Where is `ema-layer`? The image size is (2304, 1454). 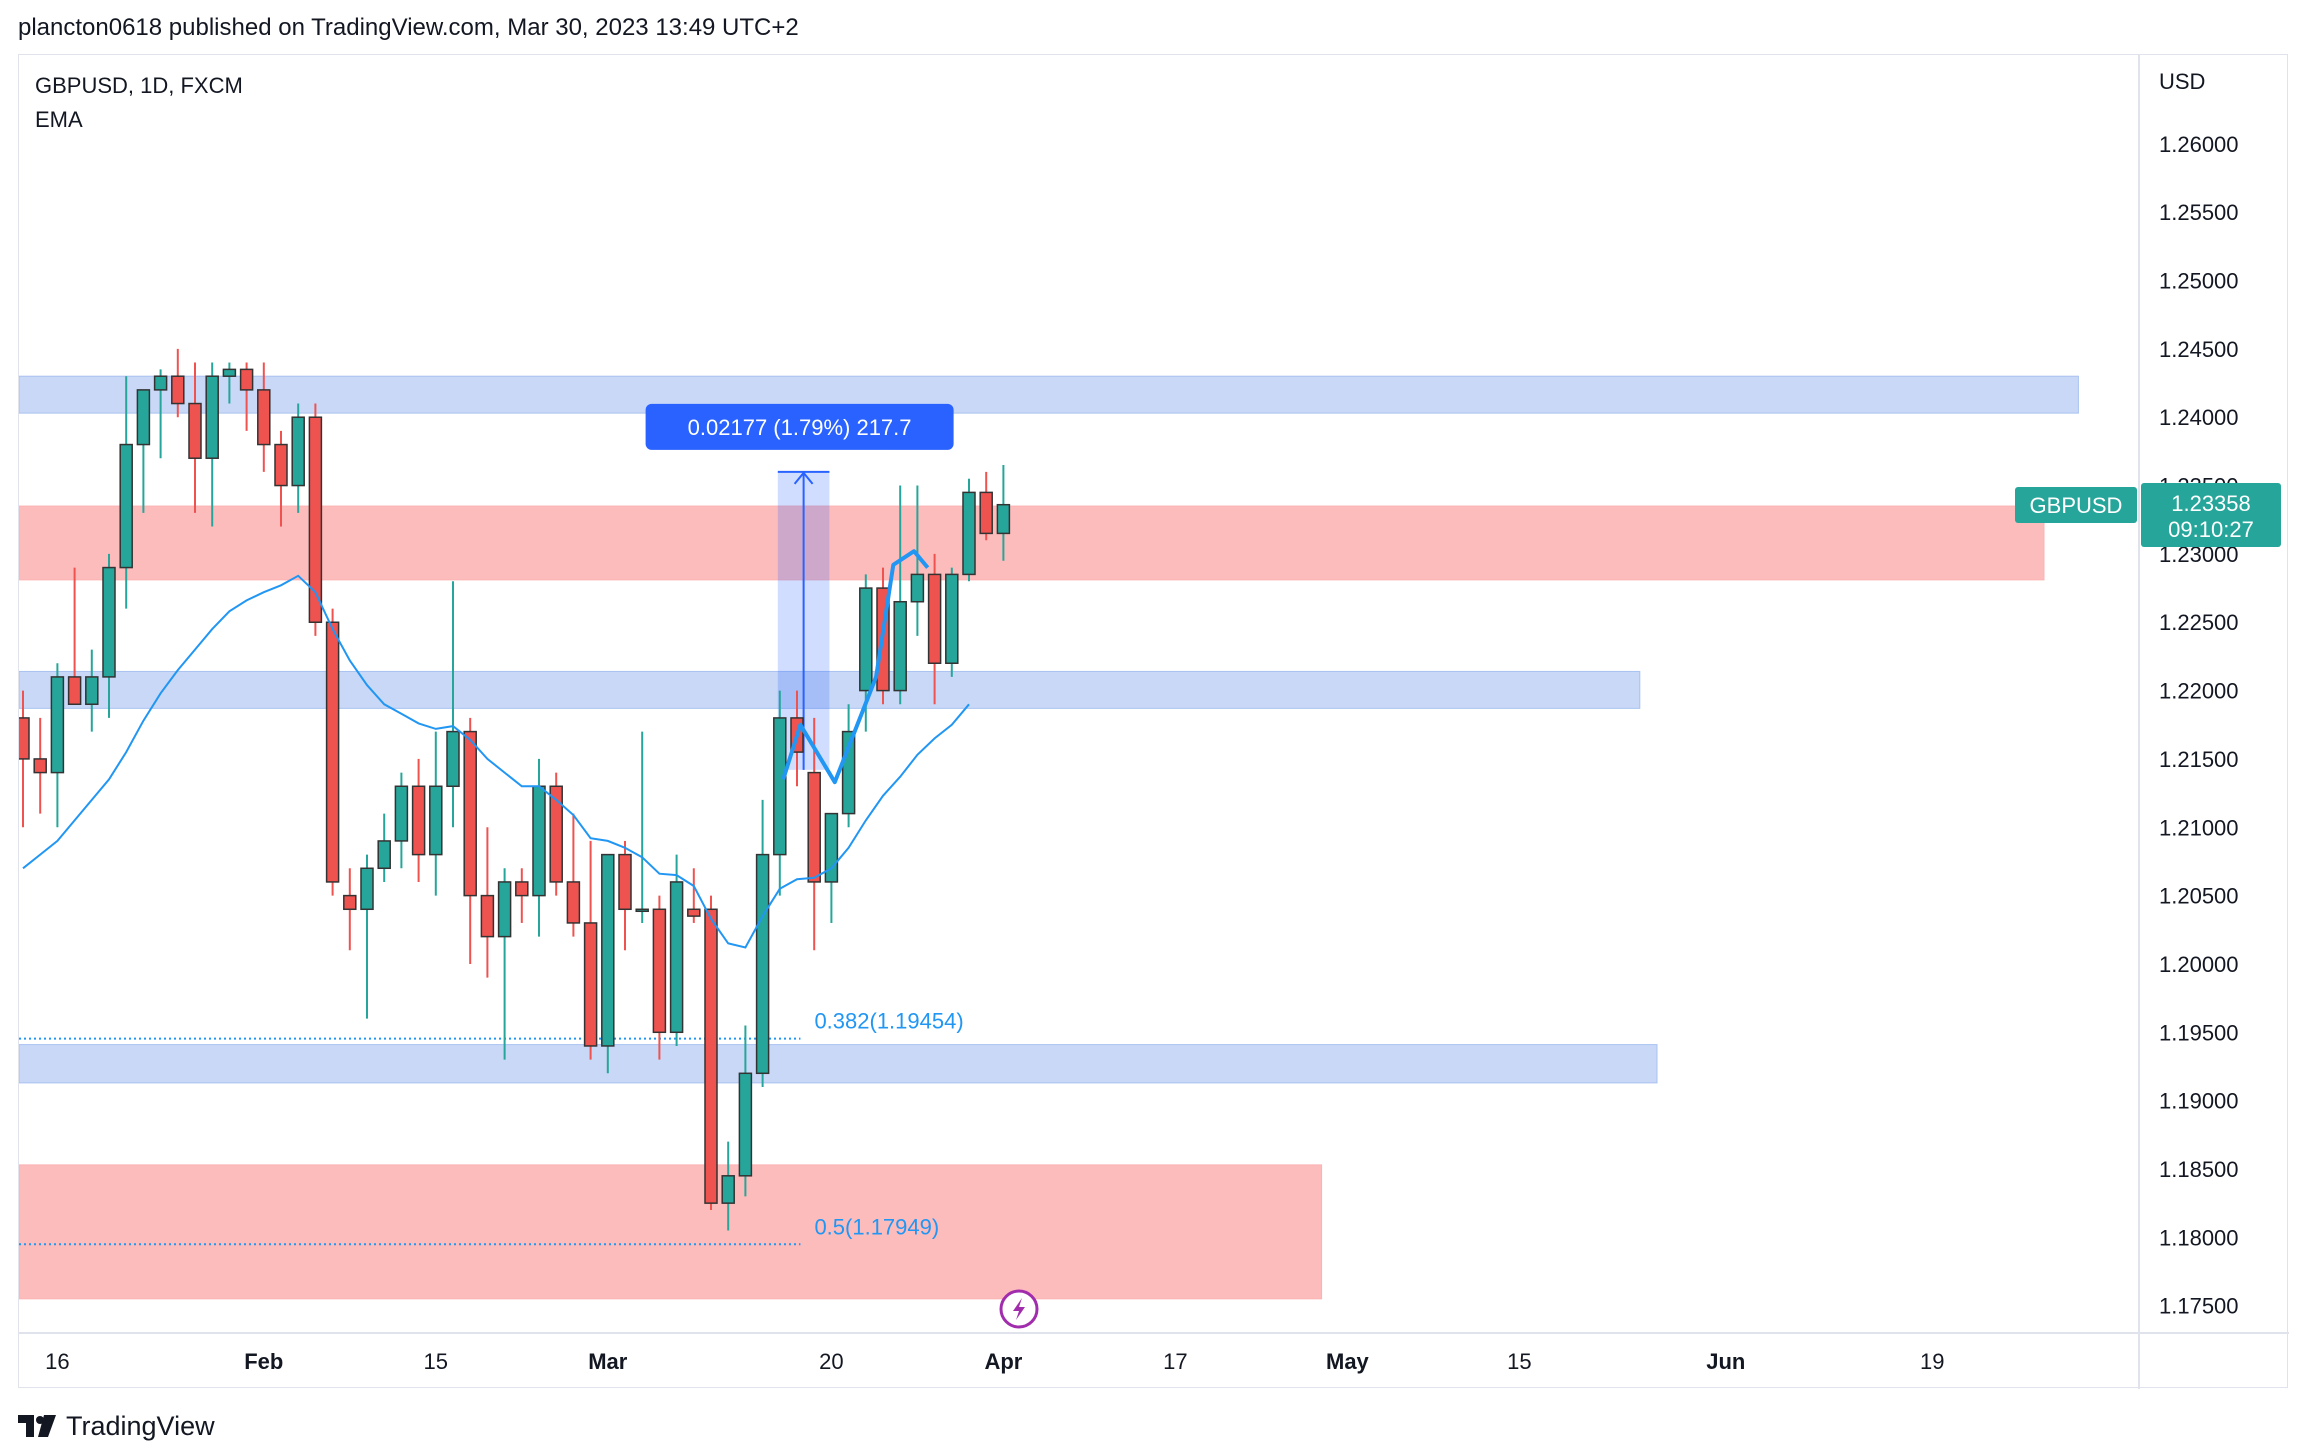
ema-layer is located at coordinates (496, 761).